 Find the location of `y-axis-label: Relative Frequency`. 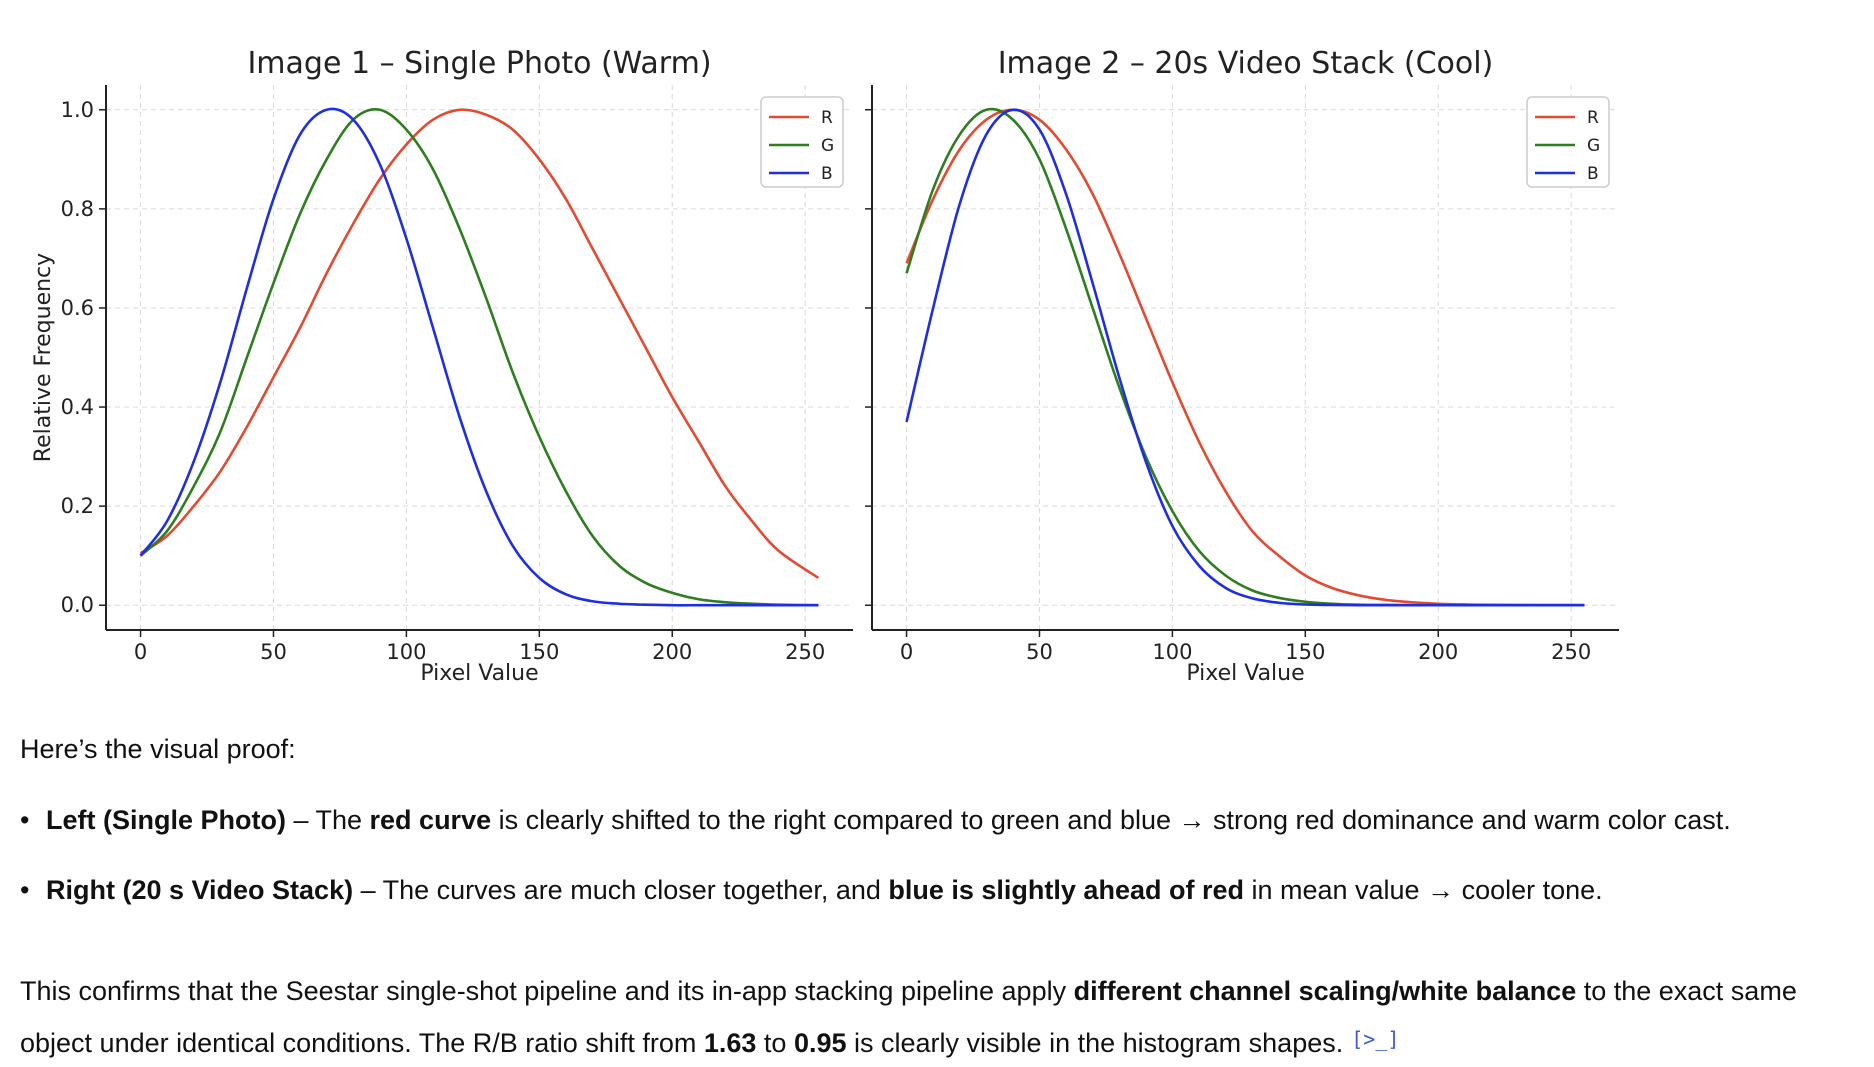

y-axis-label: Relative Frequency is located at coordinates (43, 357).